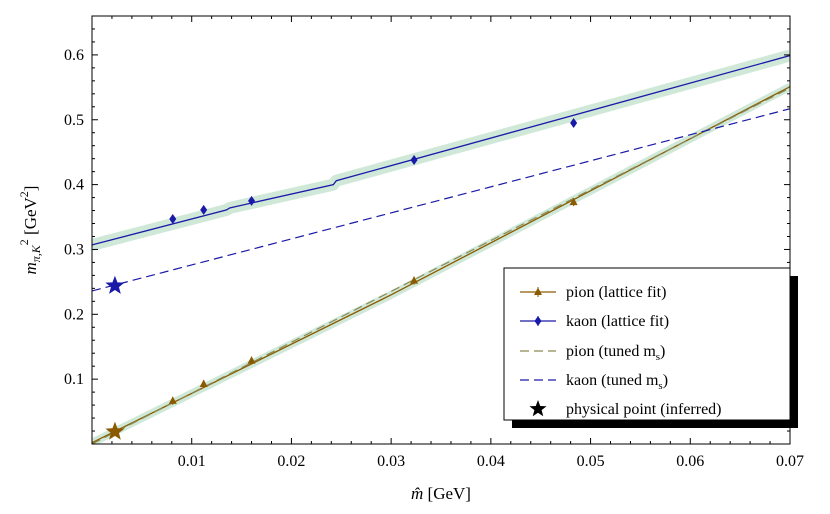 Image resolution: width=830 pixels, height=514 pixels. What do you see at coordinates (617, 382) in the screenshot?
I see `legend-label: kaon (tuned ms)` at bounding box center [617, 382].